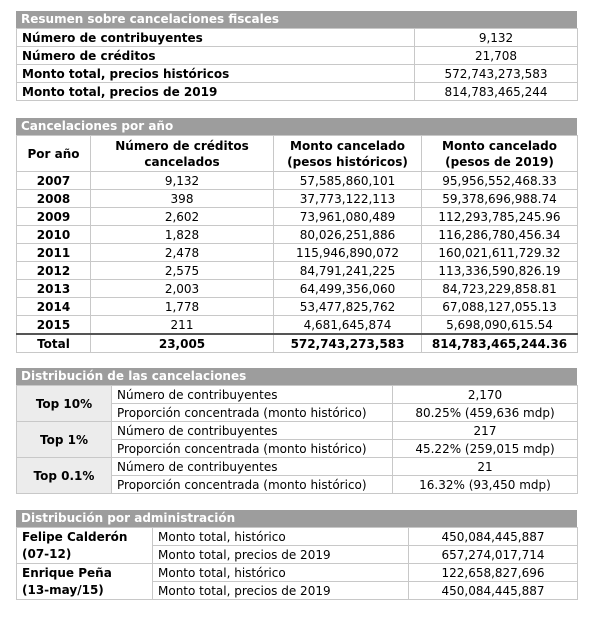 The image size is (603, 628). Describe the element at coordinates (182, 306) in the screenshot. I see `creditos-cell: 1,778` at that location.